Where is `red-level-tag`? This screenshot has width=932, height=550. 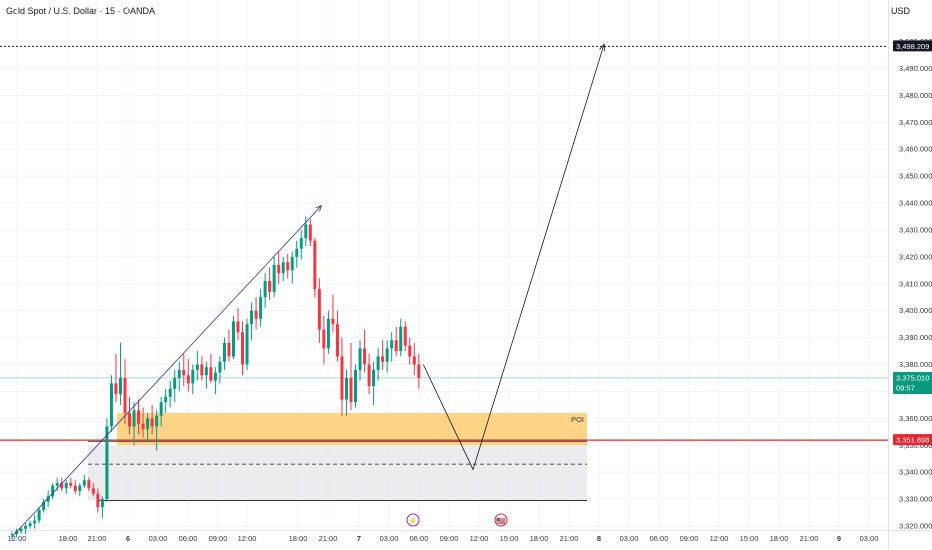
red-level-tag is located at coordinates (912, 440).